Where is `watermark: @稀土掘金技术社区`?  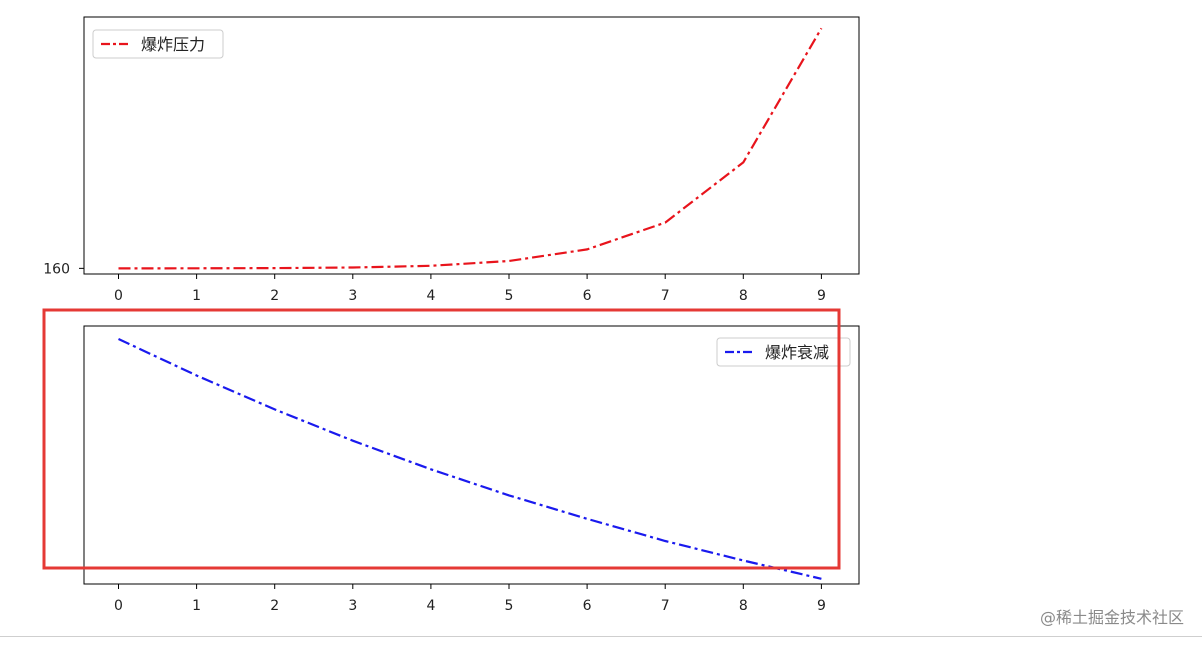
watermark: @稀土掘金技术社区 is located at coordinates (1111, 617).